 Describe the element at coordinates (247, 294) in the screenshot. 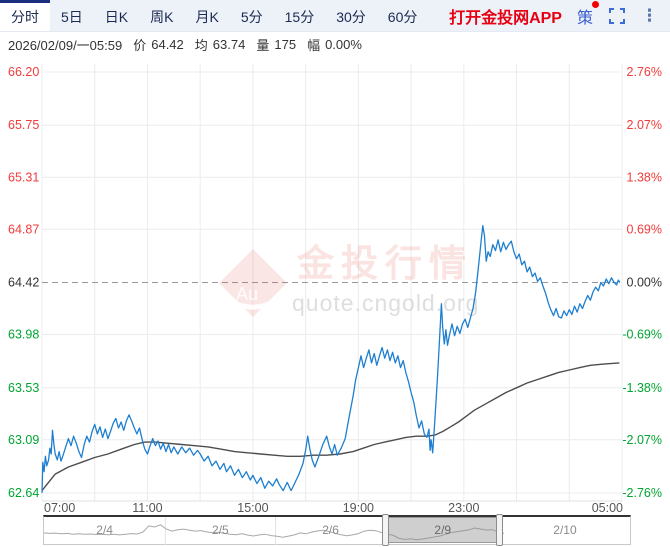

I see `watermark-au-text: Au` at that location.